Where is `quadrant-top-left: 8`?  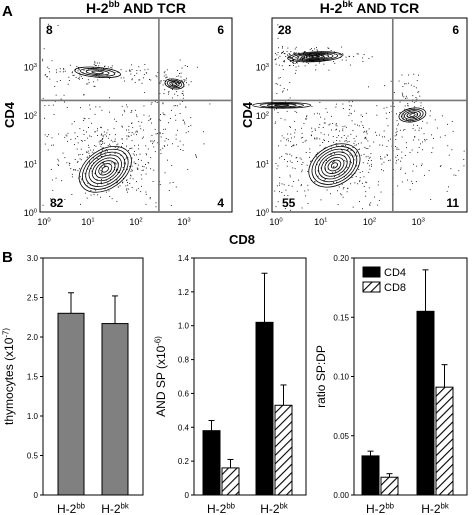
quadrant-top-left: 8 is located at coordinates (49, 30).